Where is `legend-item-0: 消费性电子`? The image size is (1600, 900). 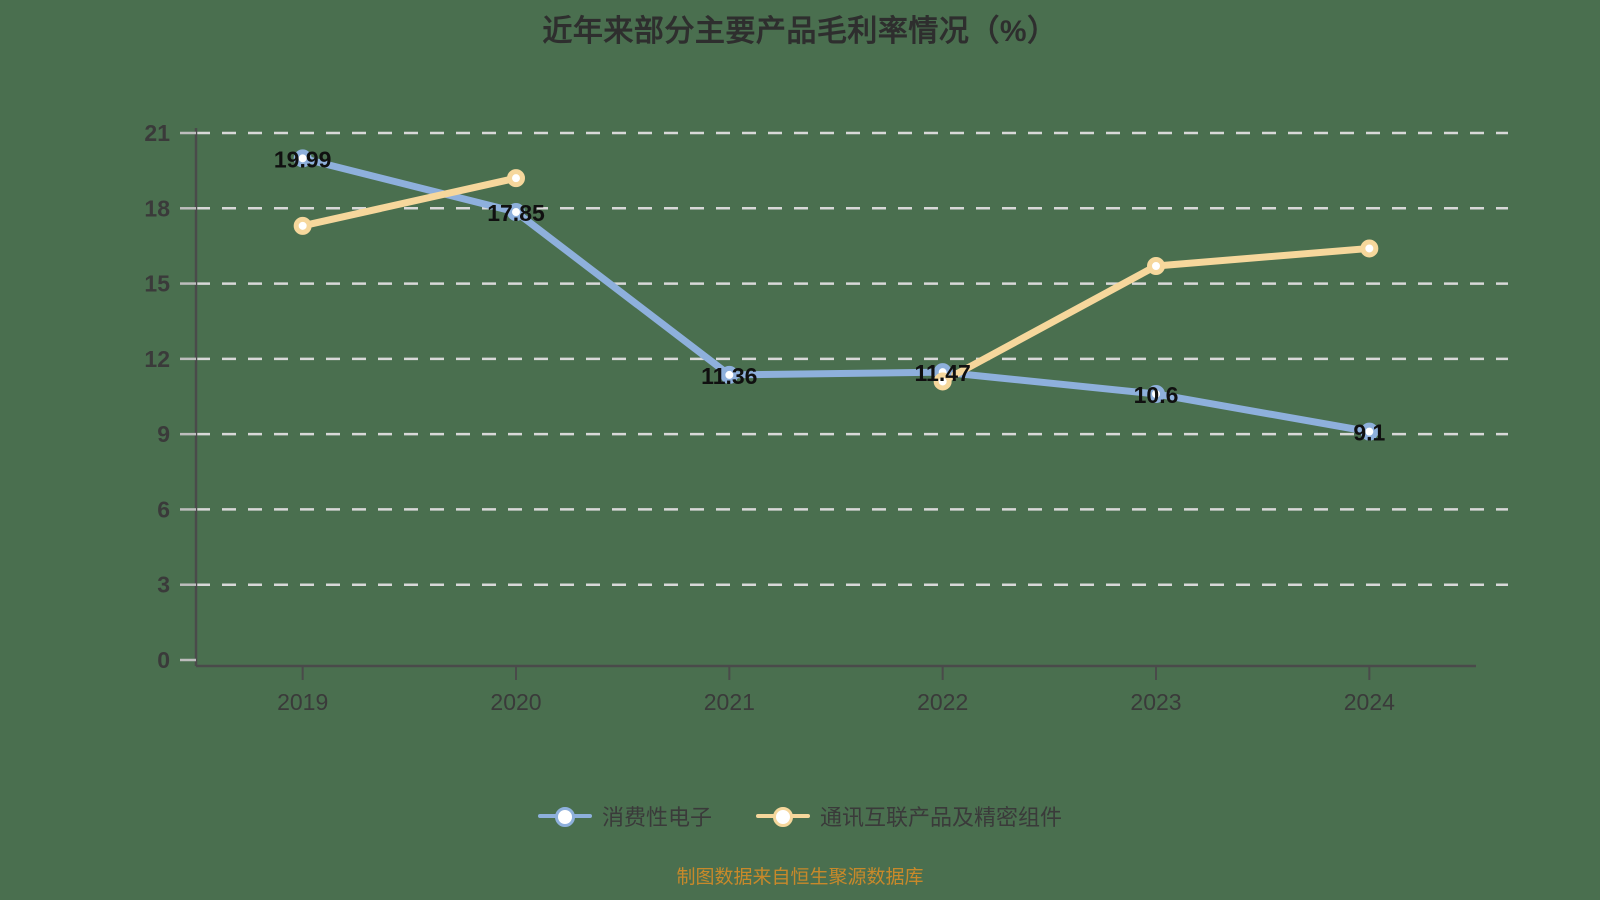
legend-item-0: 消费性电子 is located at coordinates (624, 816).